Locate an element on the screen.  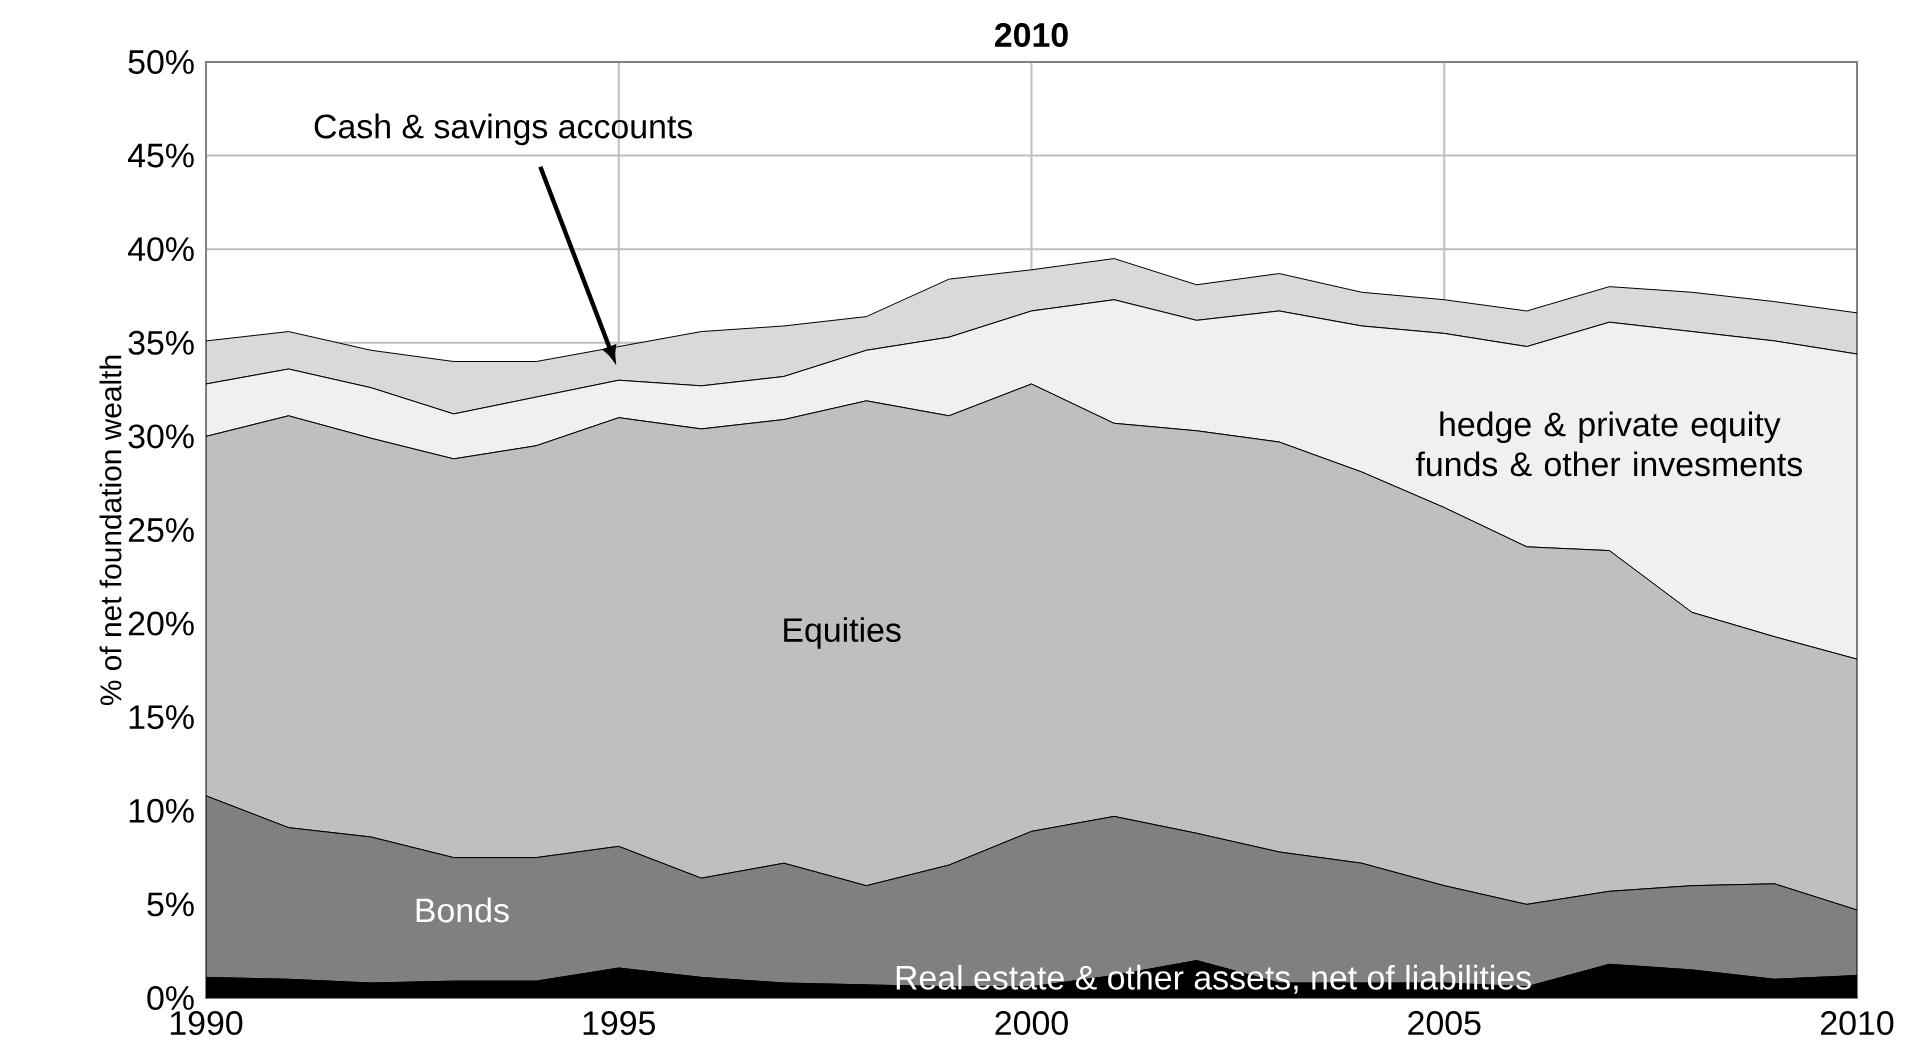
x-tick-label: 2000 is located at coordinates (1031, 1023).